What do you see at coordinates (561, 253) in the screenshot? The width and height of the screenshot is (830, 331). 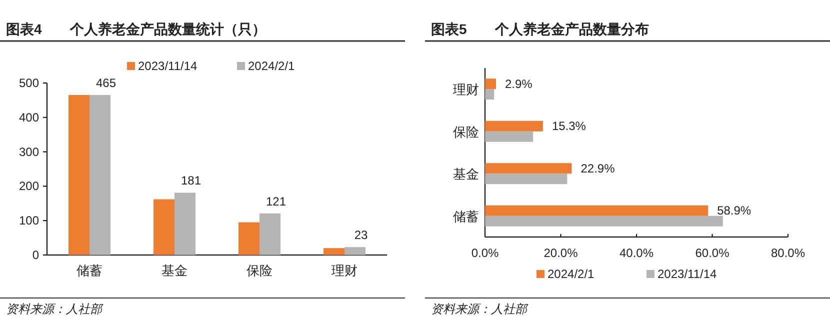 I see `x-tick-label: 20.0%` at bounding box center [561, 253].